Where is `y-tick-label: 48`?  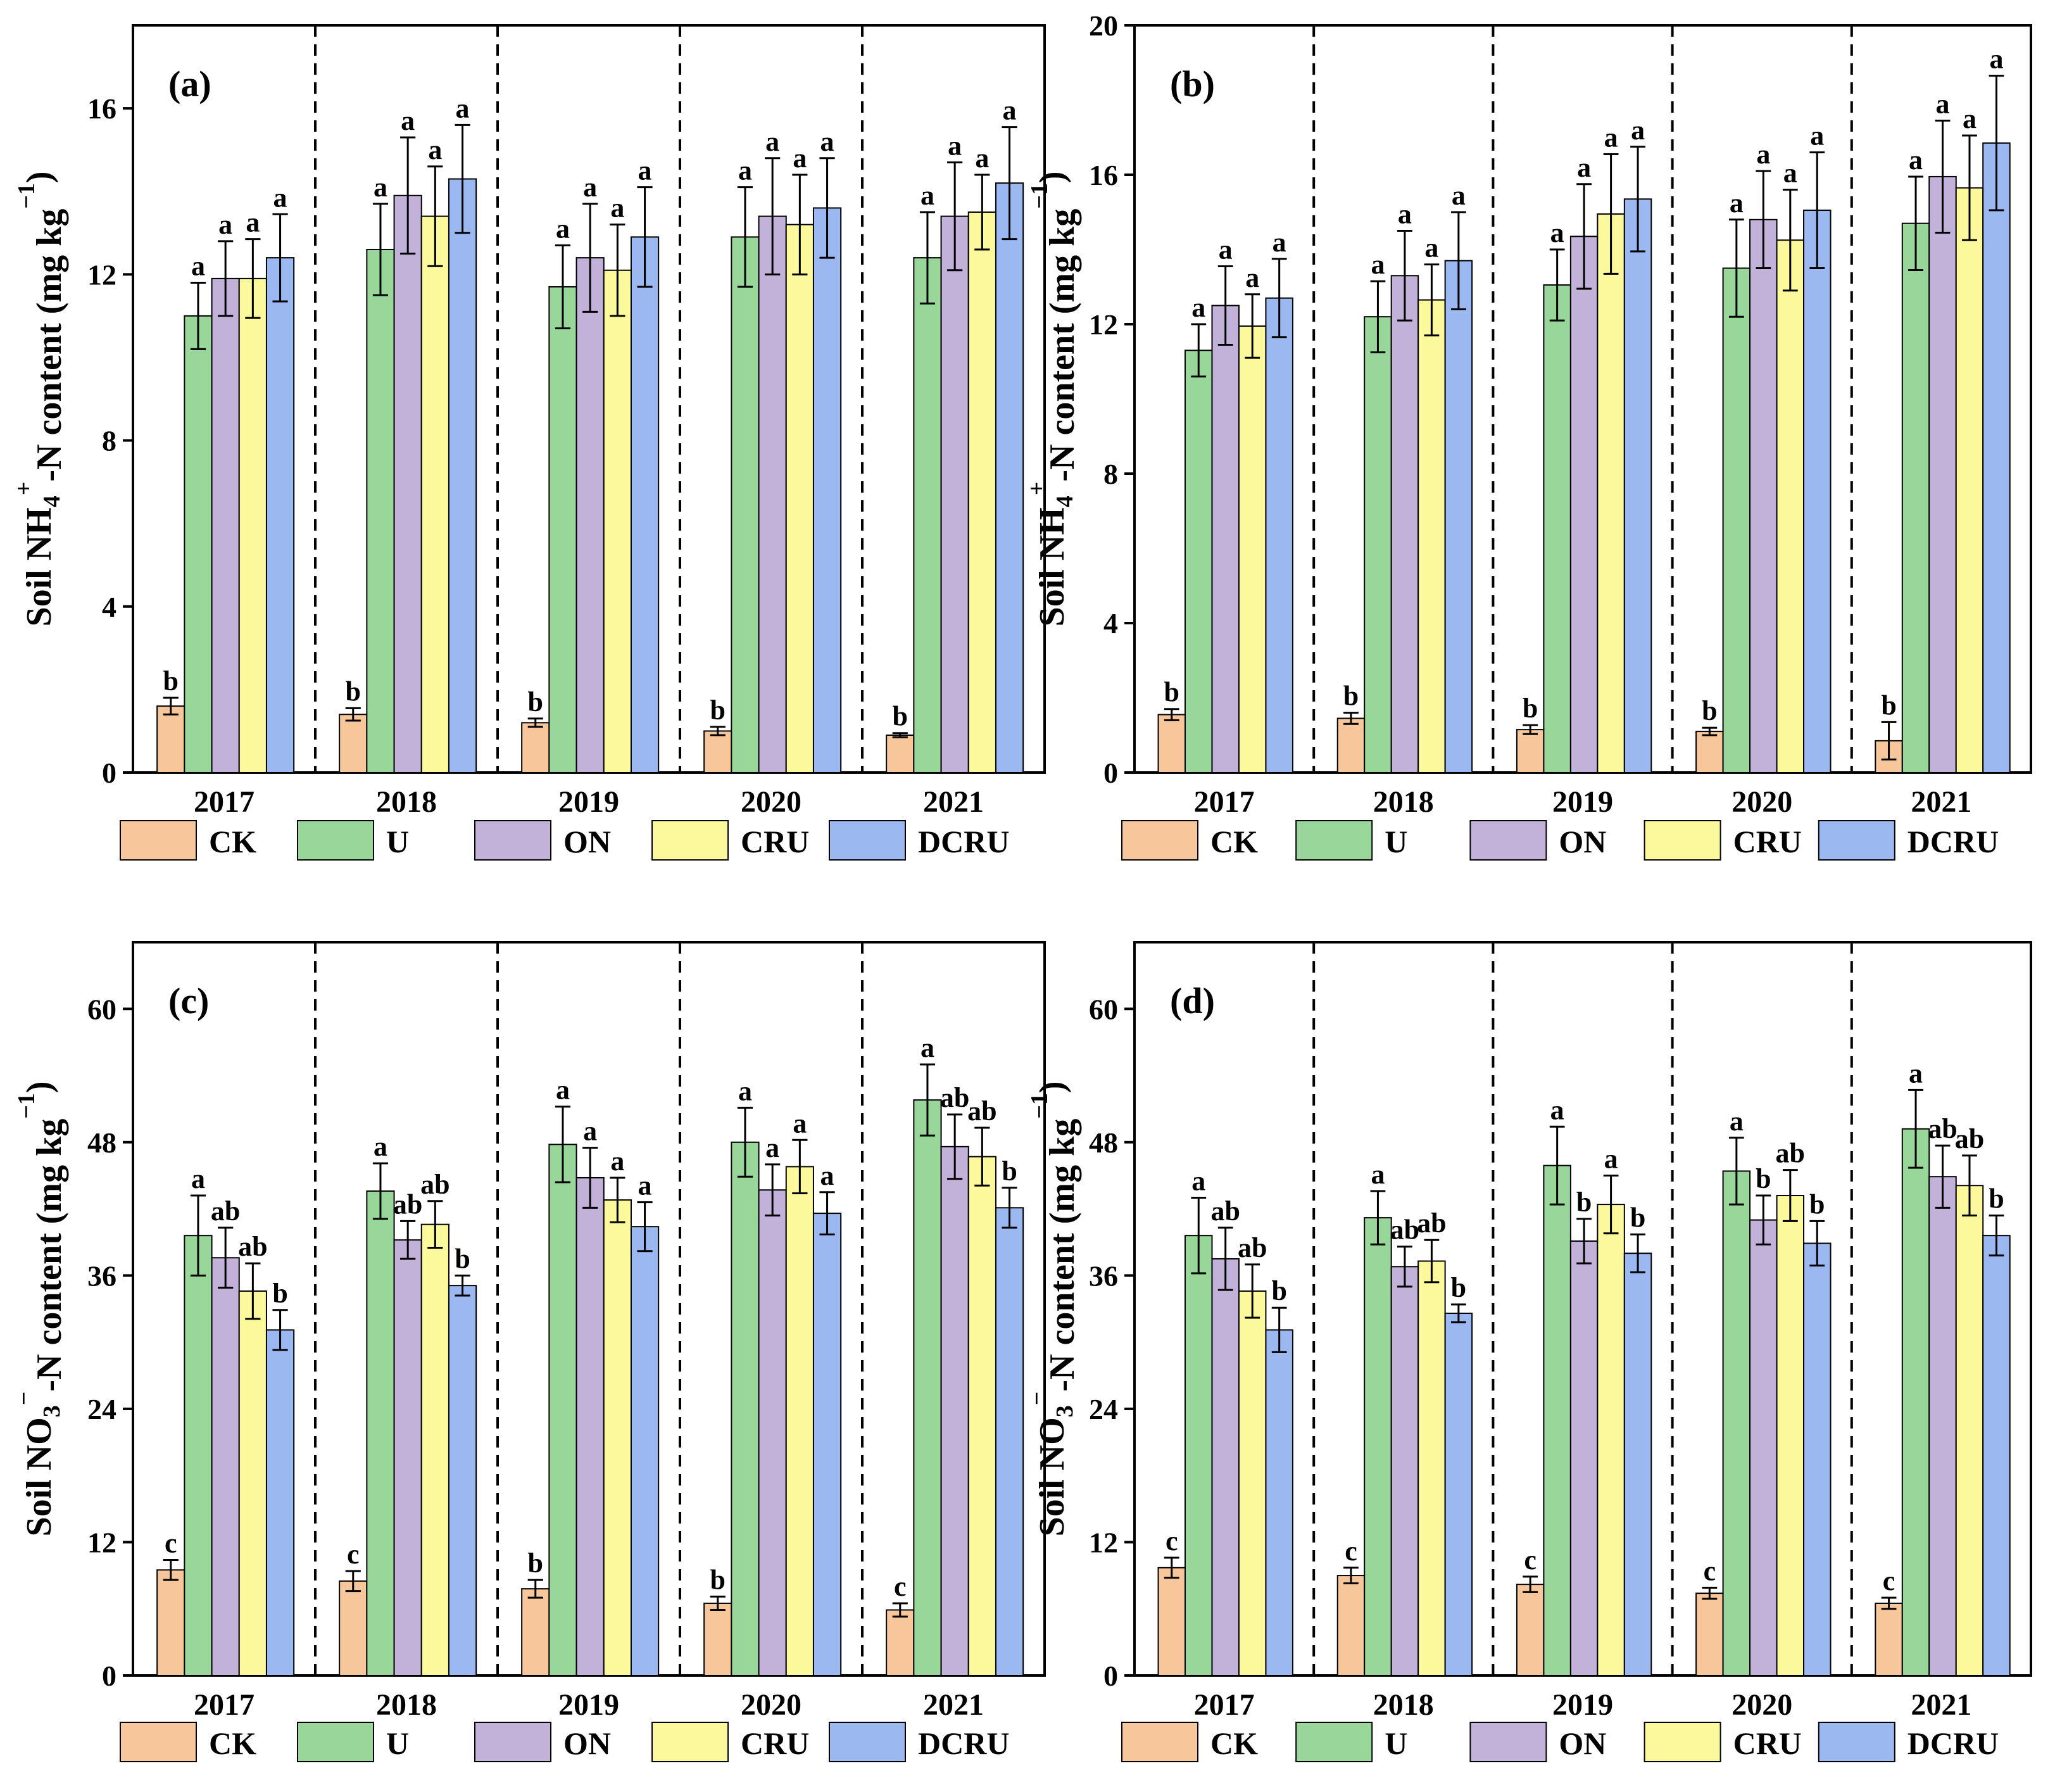
y-tick-label: 48 is located at coordinates (1103, 1142).